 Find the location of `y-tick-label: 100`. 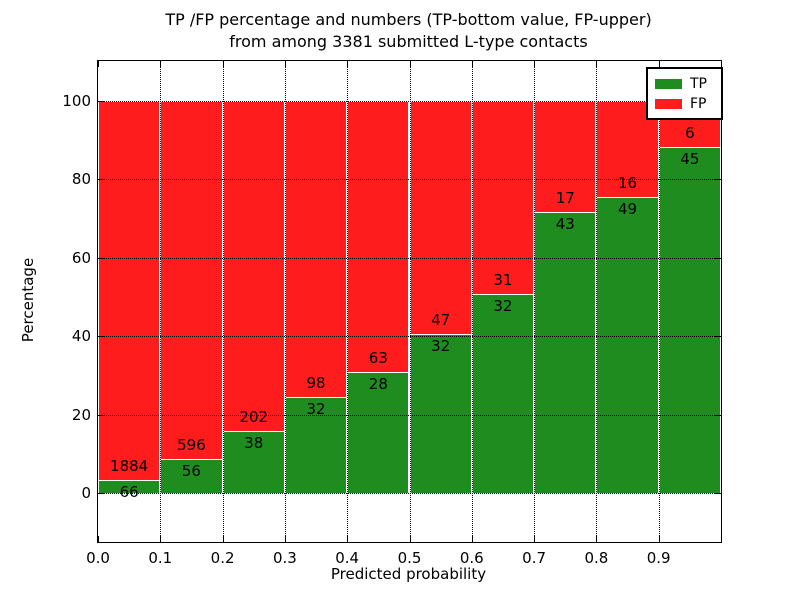

y-tick-label: 100 is located at coordinates (76, 101).